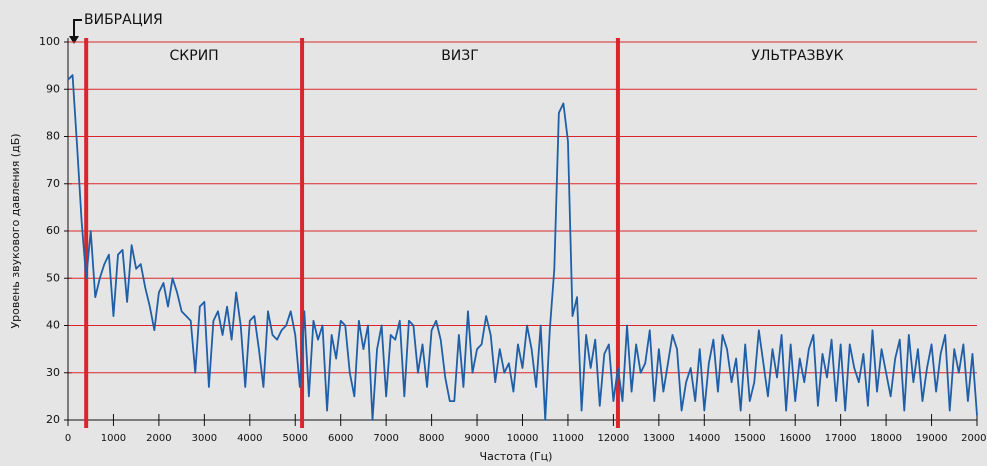 This screenshot has width=987, height=466. I want to click on y-tick-label: 20, so click(53, 419).